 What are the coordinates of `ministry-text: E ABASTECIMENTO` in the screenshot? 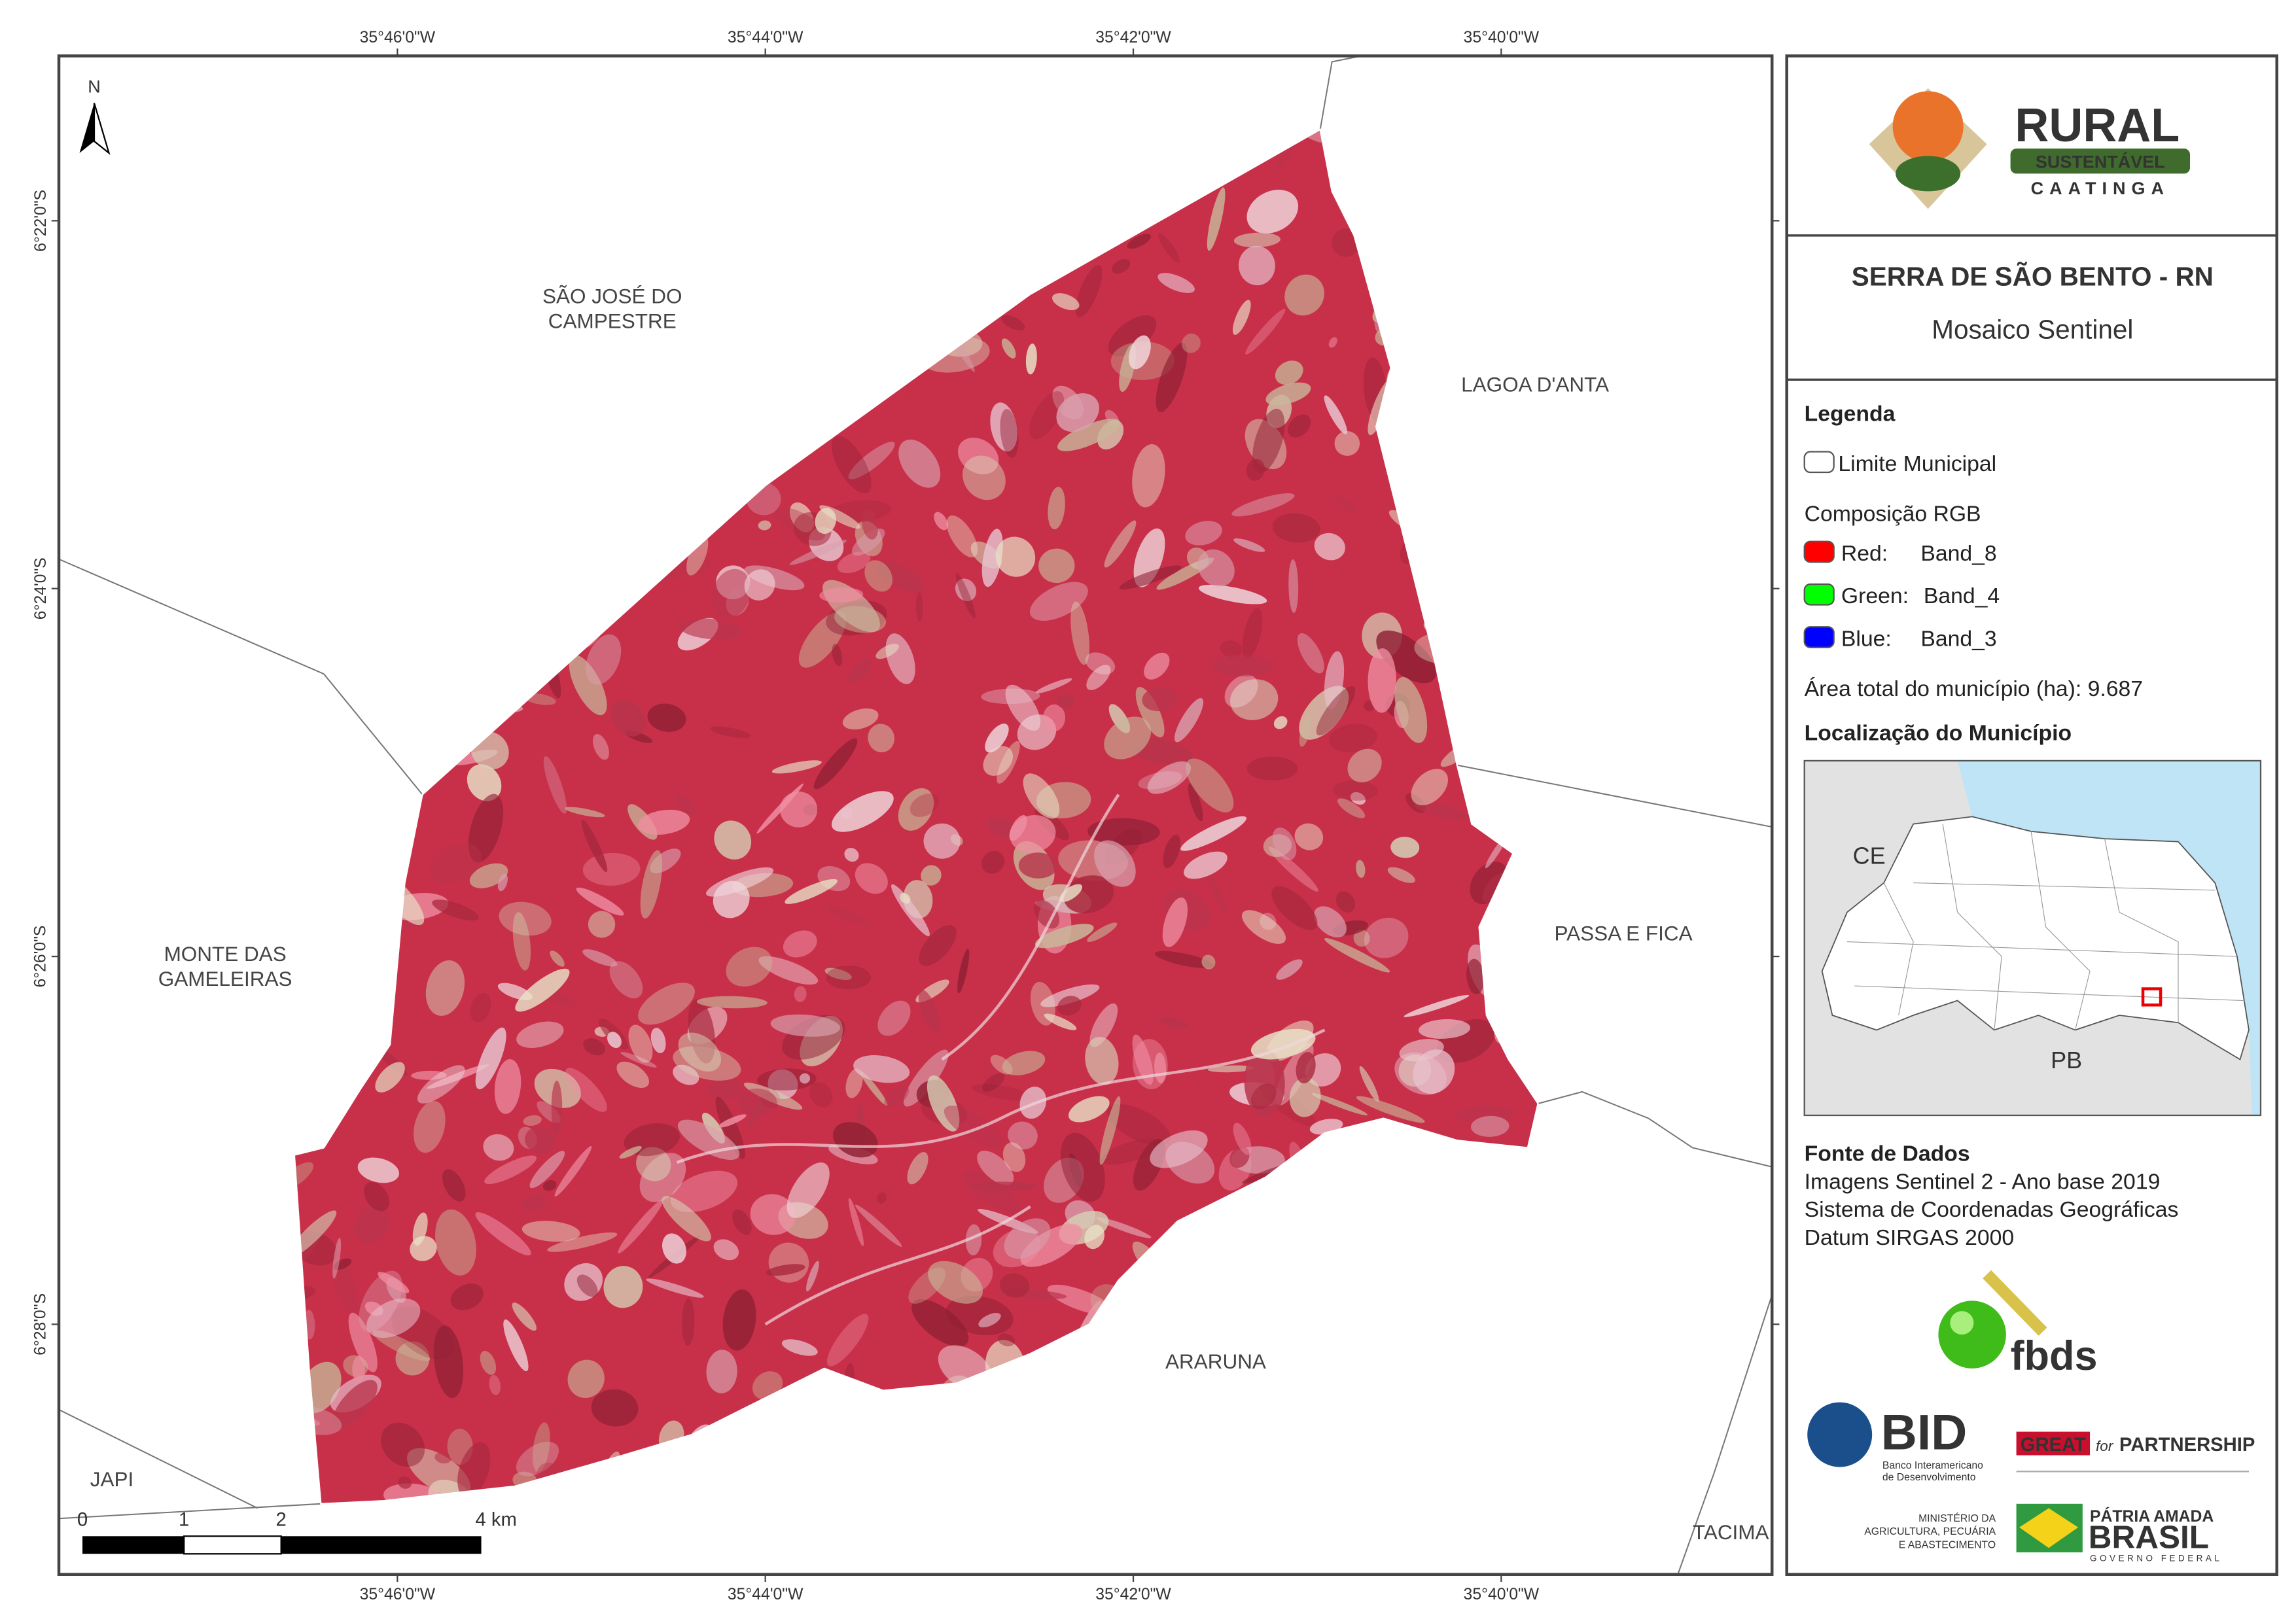 It's located at (1948, 1545).